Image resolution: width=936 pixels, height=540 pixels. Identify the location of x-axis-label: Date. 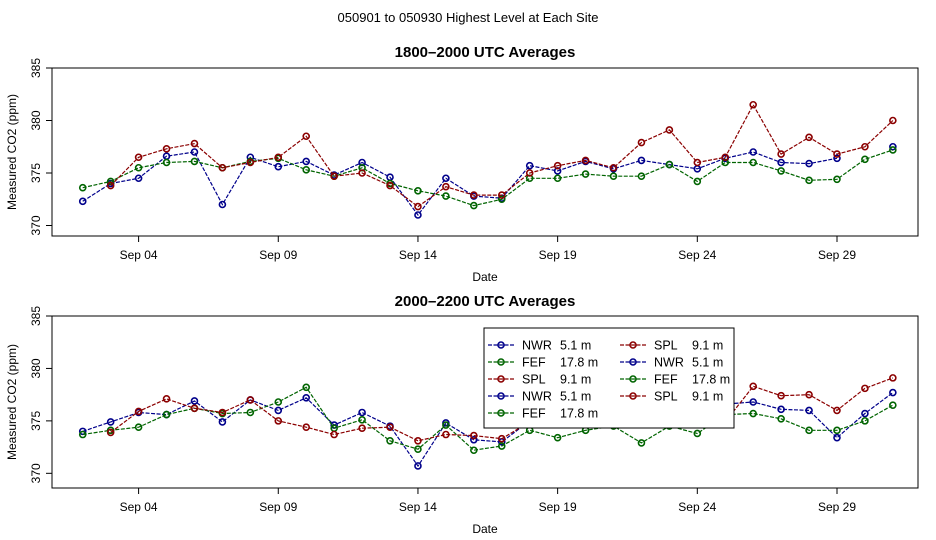
(485, 277).